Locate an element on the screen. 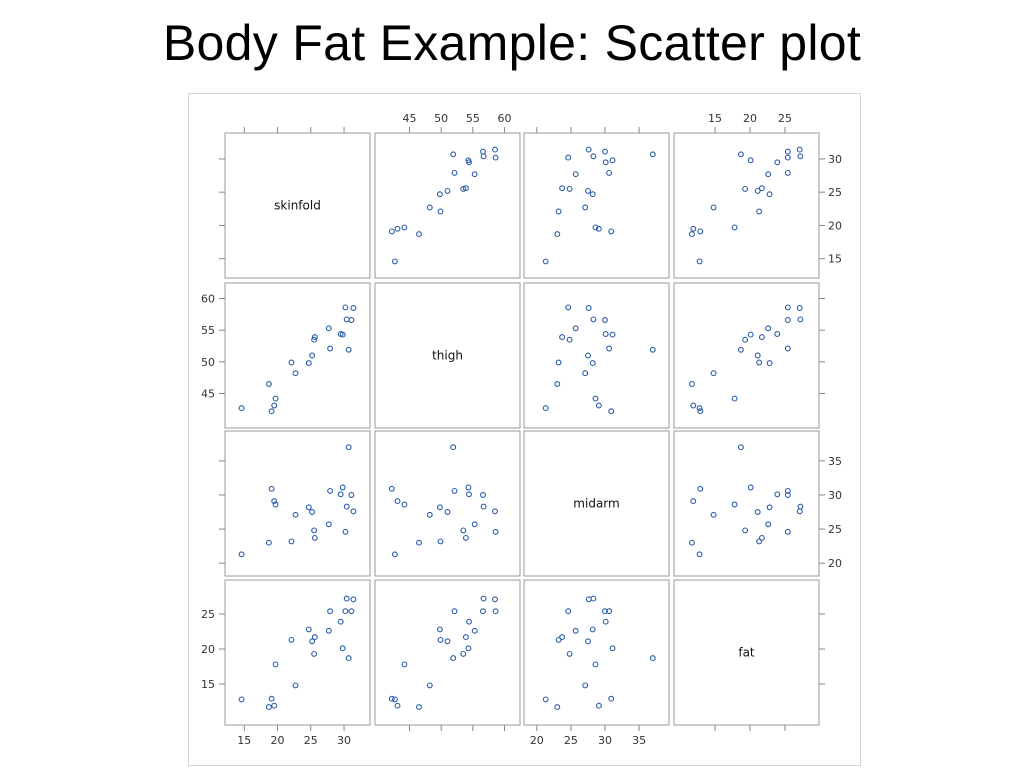 The image size is (1024, 768). tick-label-right-midarm: 35 is located at coordinates (835, 461).